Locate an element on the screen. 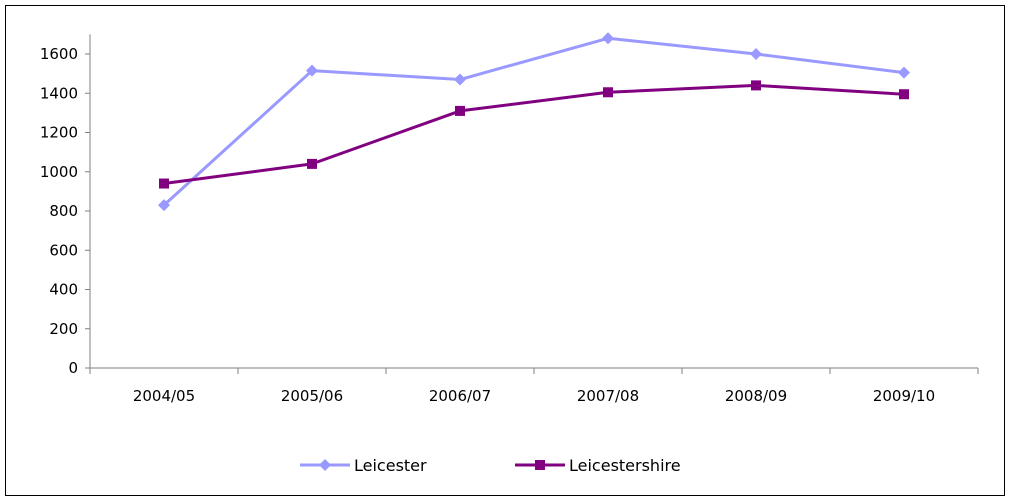 The height and width of the screenshot is (501, 1010). legend-label-leicester: Leicester is located at coordinates (390, 465).